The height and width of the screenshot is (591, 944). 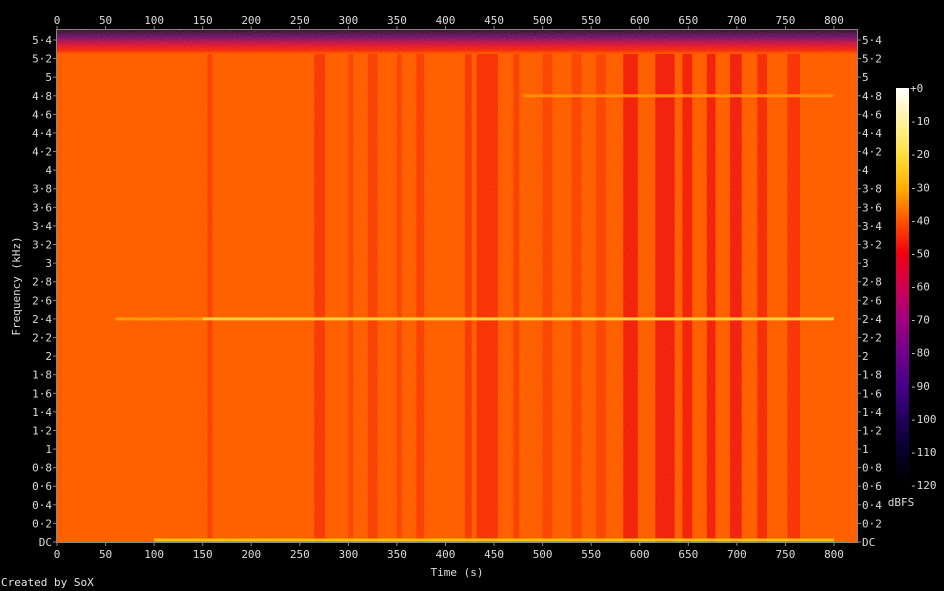 I want to click on x-tick-label-top: 250, so click(x=300, y=20).